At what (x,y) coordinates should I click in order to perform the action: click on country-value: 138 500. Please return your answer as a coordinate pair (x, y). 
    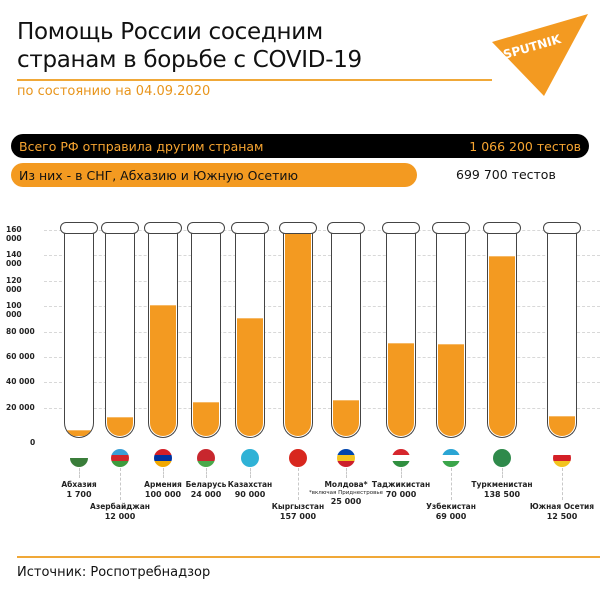
    Looking at the image, I should click on (502, 494).